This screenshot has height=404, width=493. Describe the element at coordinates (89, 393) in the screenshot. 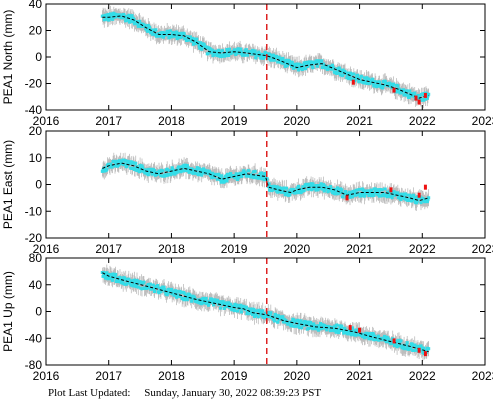

I see `footer-label: Plot Last Updated:` at that location.